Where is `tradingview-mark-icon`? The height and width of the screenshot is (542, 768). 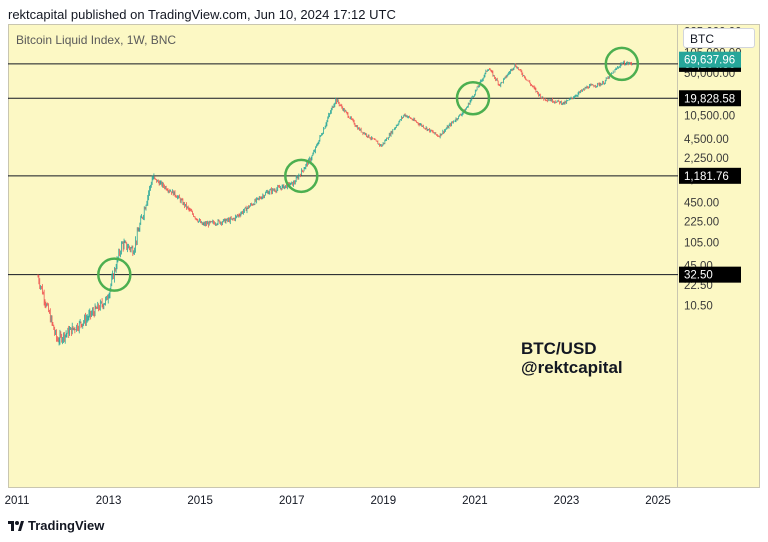 tradingview-mark-icon is located at coordinates (16, 525).